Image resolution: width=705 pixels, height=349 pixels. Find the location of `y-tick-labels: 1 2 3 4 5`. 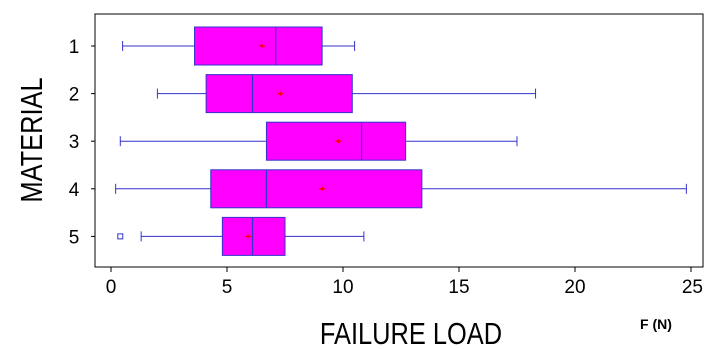

y-tick-labels: 1 2 3 4 5 is located at coordinates (82, 142).